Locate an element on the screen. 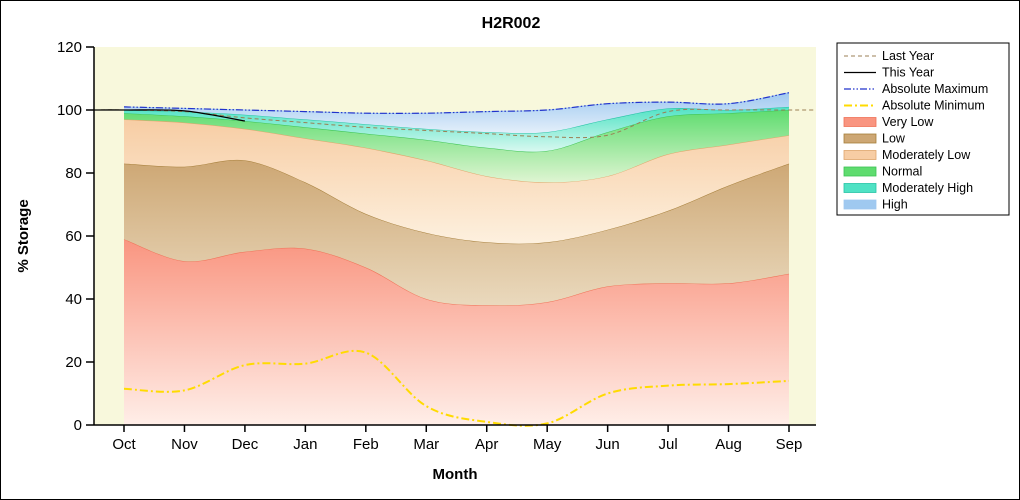 The height and width of the screenshot is (500, 1020). legend-label-moderately-high: Moderately High is located at coordinates (927, 188).